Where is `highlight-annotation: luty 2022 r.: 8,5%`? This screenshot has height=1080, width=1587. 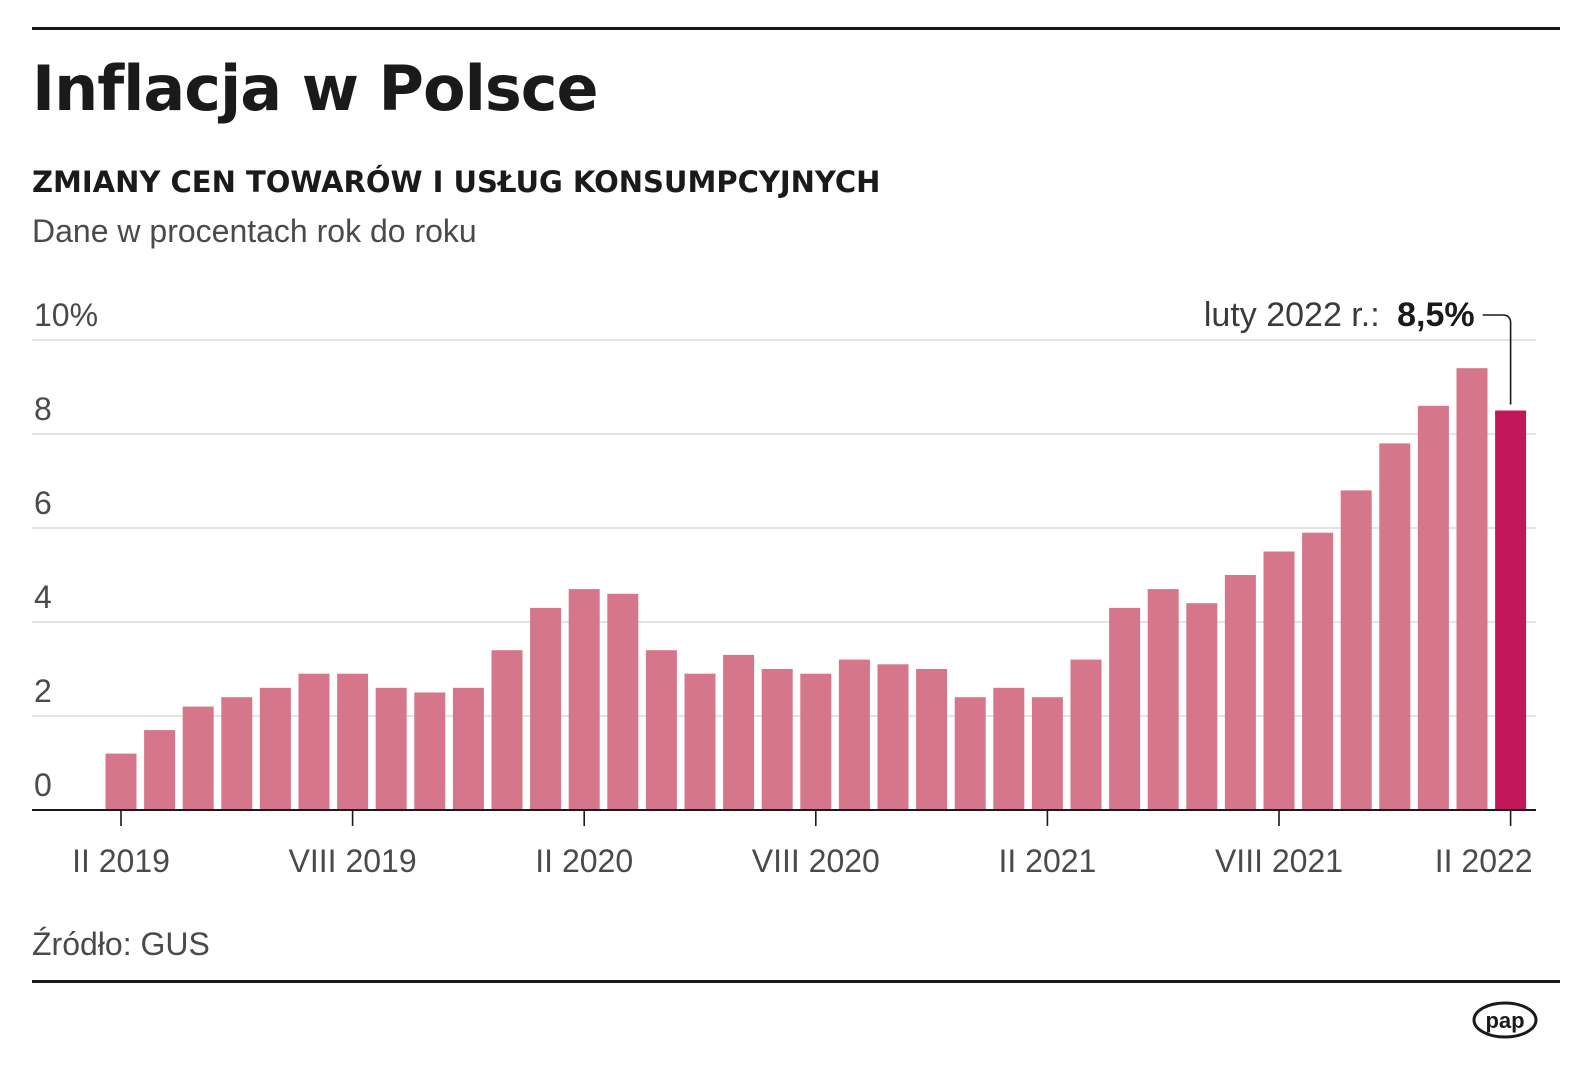
highlight-annotation: luty 2022 r.: 8,5% is located at coordinates (1358, 350).